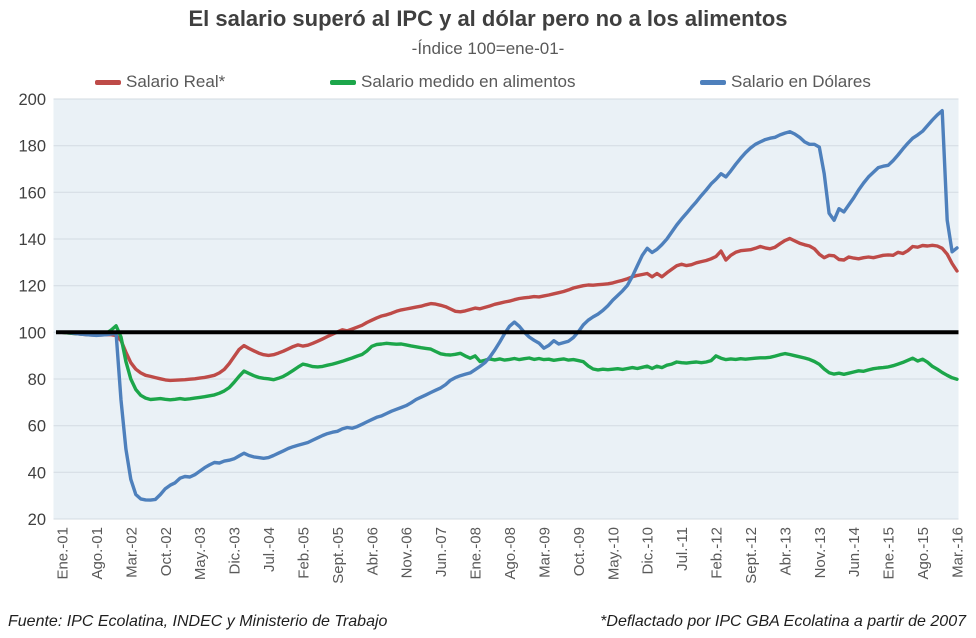 This screenshot has width=976, height=638. Describe the element at coordinates (958, 552) in the screenshot. I see `x-axis-label: Mar.-16` at that location.